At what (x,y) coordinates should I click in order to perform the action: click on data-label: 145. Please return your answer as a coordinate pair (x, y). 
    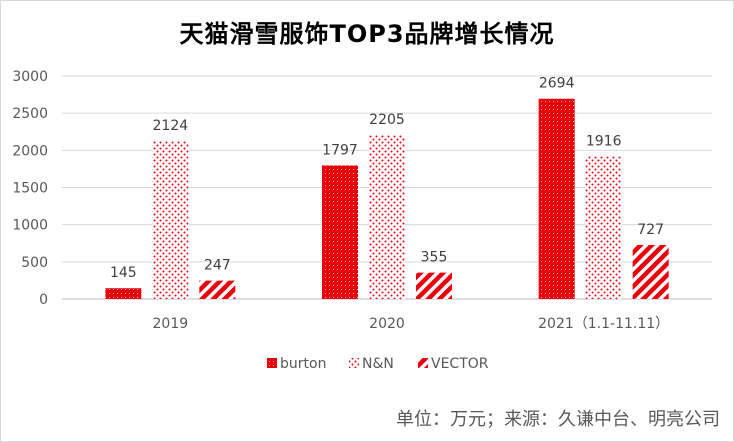
    Looking at the image, I should click on (123, 273).